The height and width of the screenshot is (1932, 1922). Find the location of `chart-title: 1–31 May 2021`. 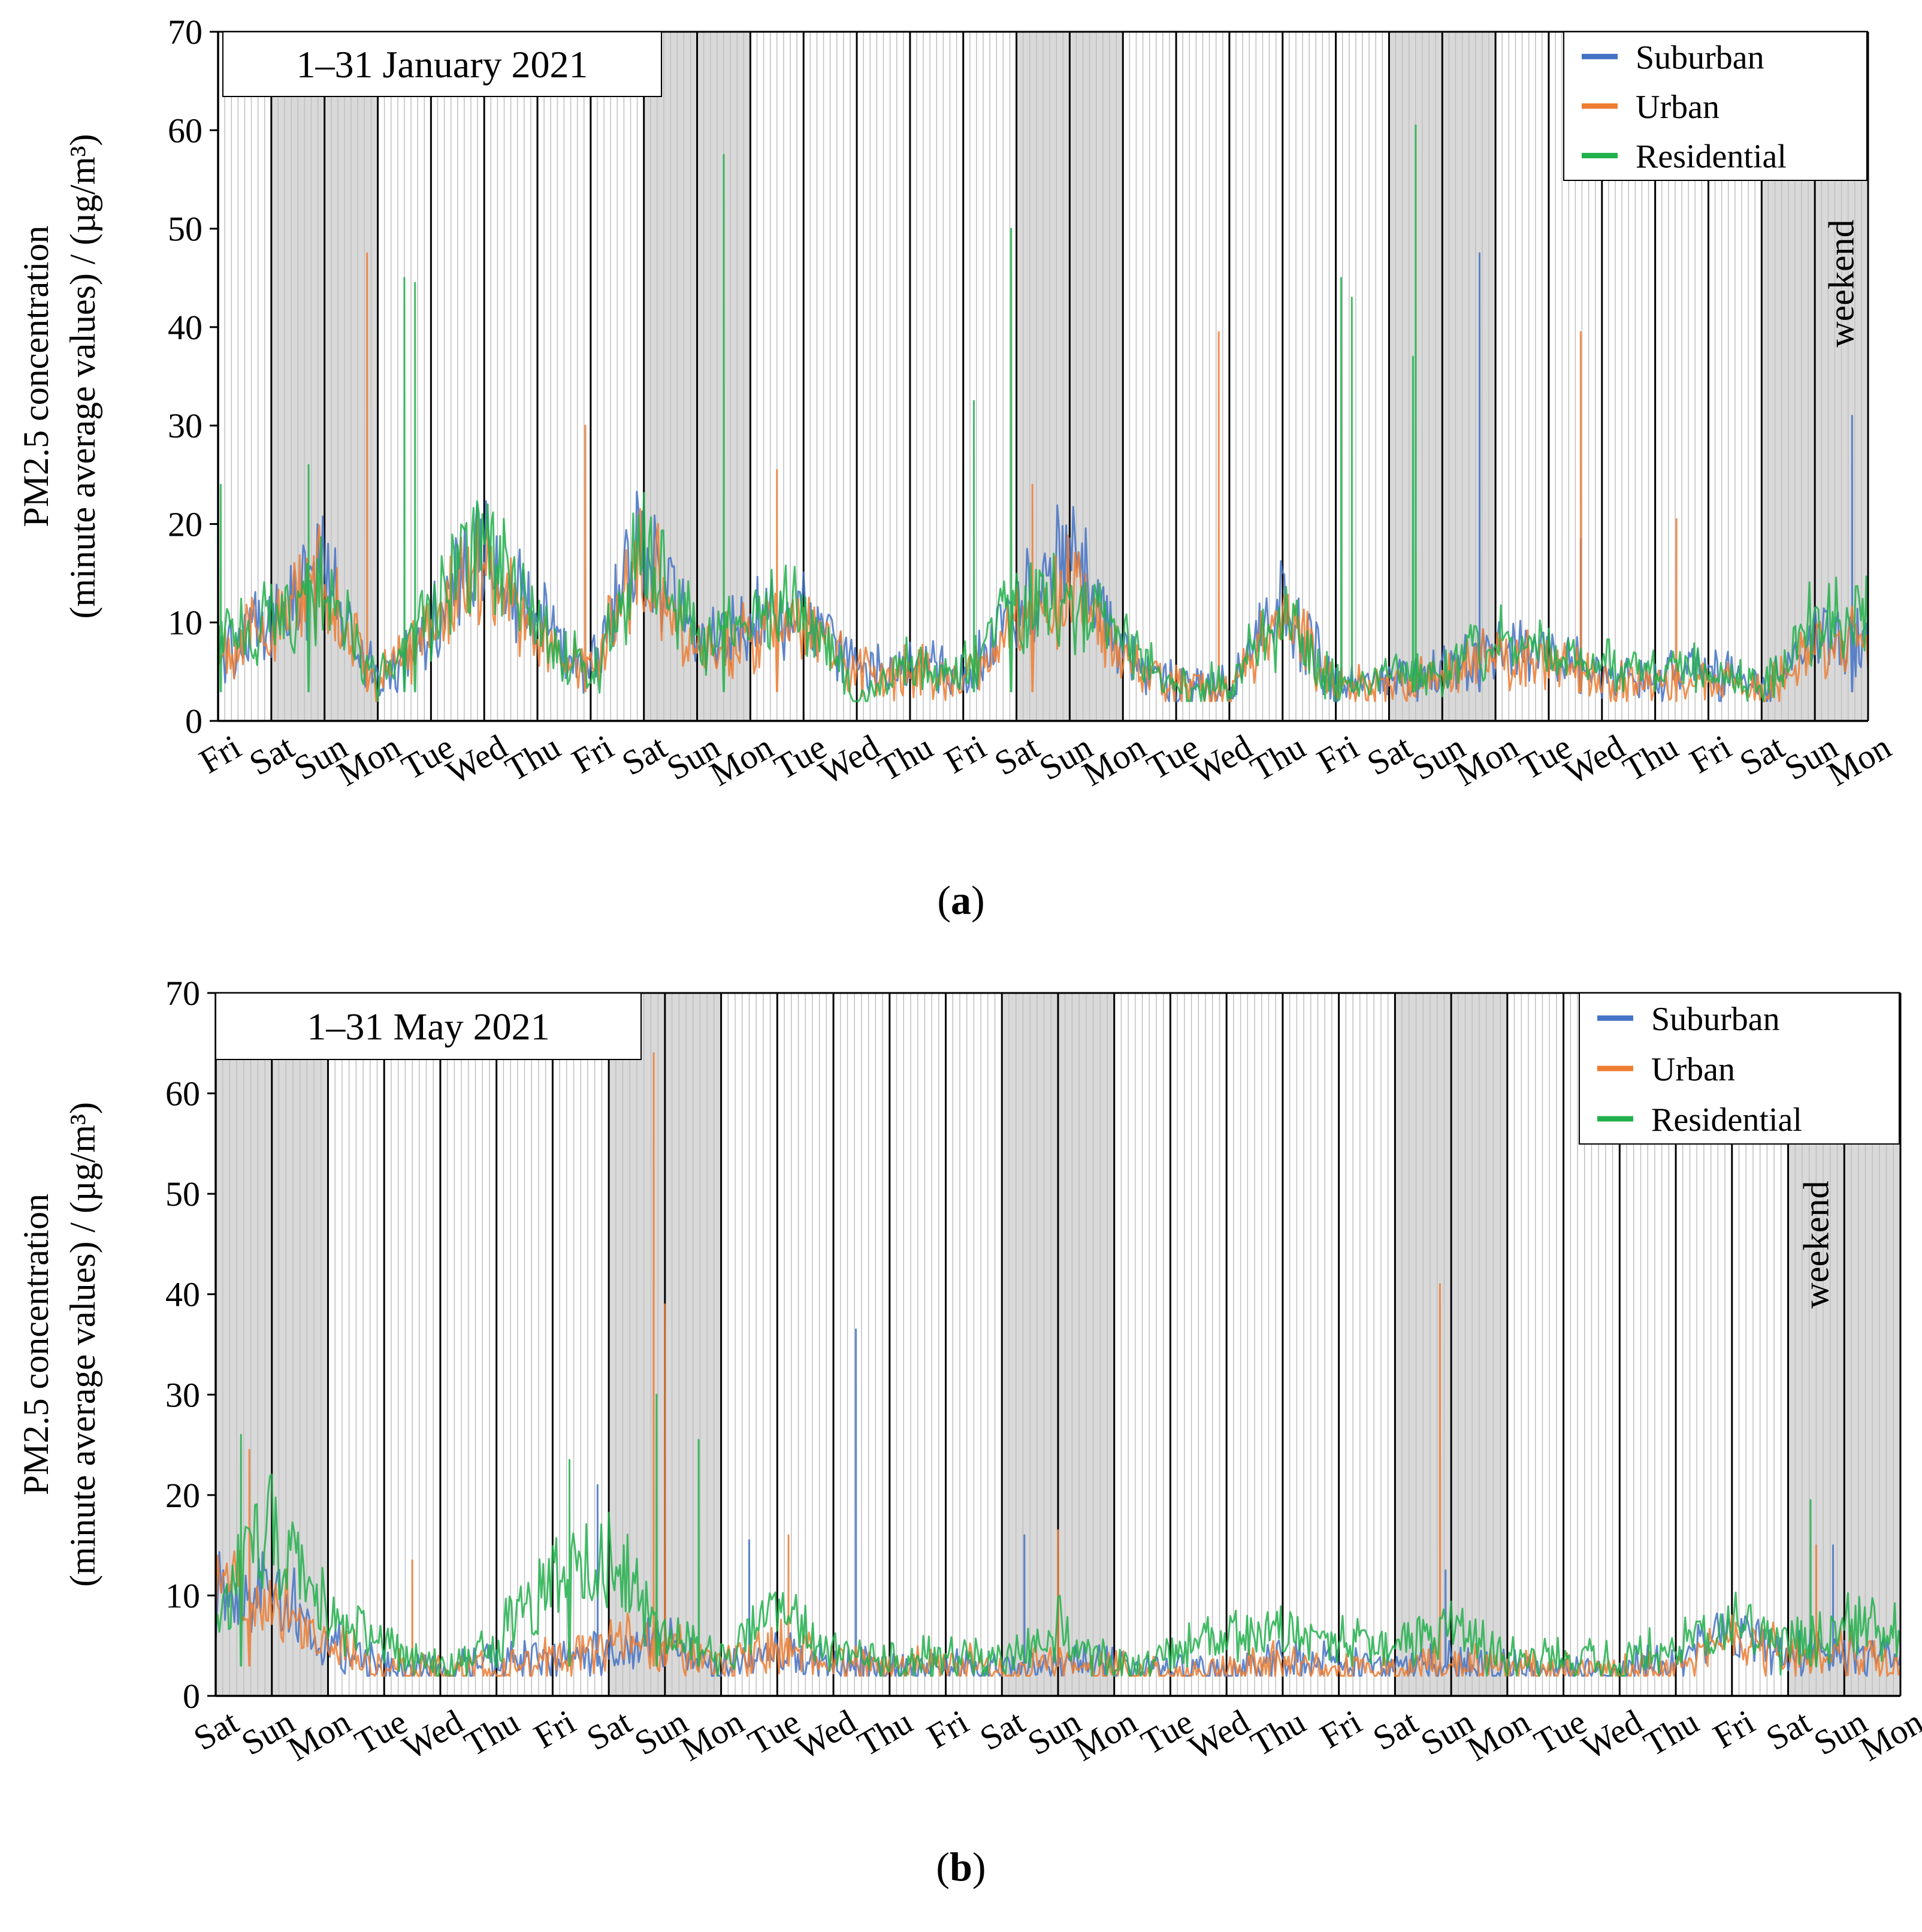

chart-title: 1–31 May 2021 is located at coordinates (428, 1027).